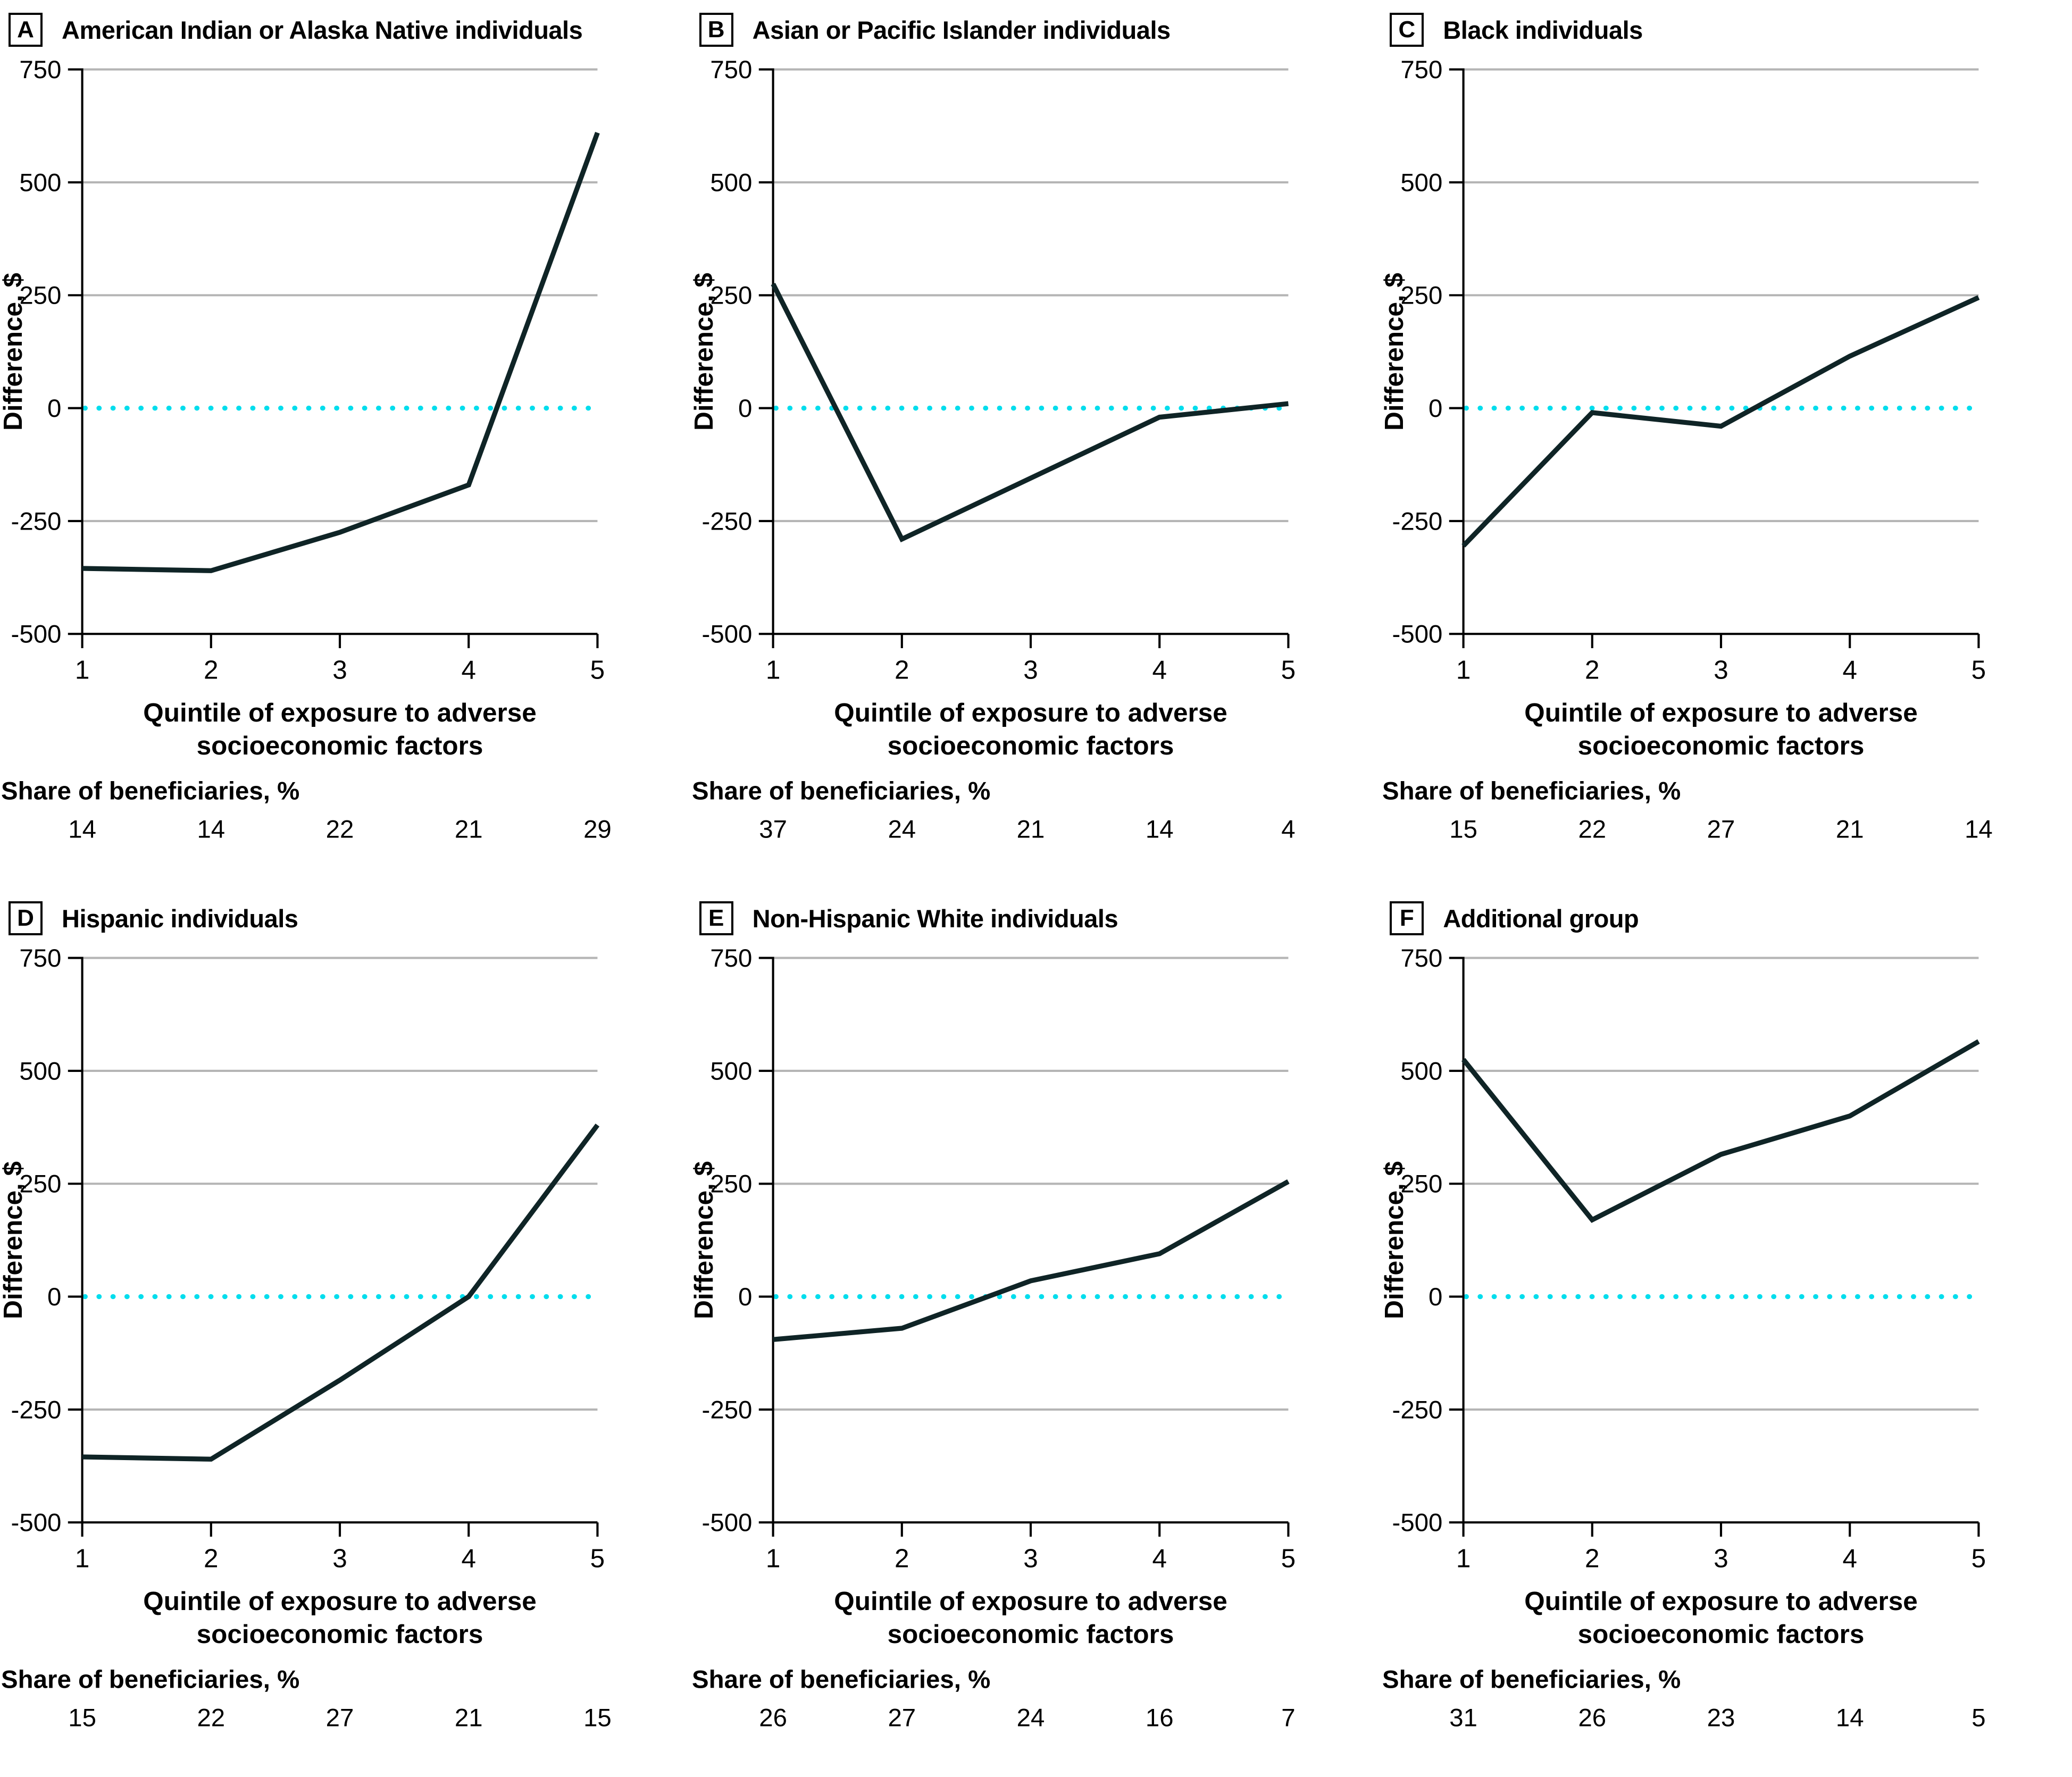 This screenshot has height=1777, width=2072. Describe the element at coordinates (1288, 829) in the screenshot. I see `share-value: 4` at that location.